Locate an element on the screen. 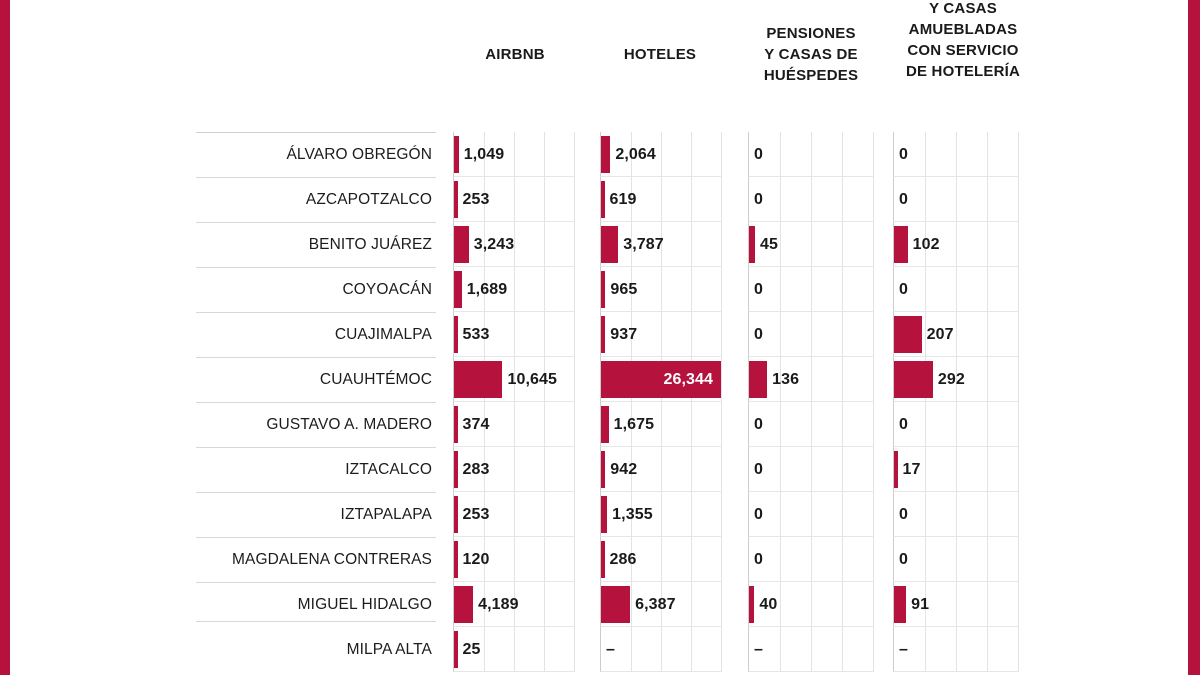 This screenshot has width=1200, height=675. value-cell-departamentos: 0 is located at coordinates (956, 154).